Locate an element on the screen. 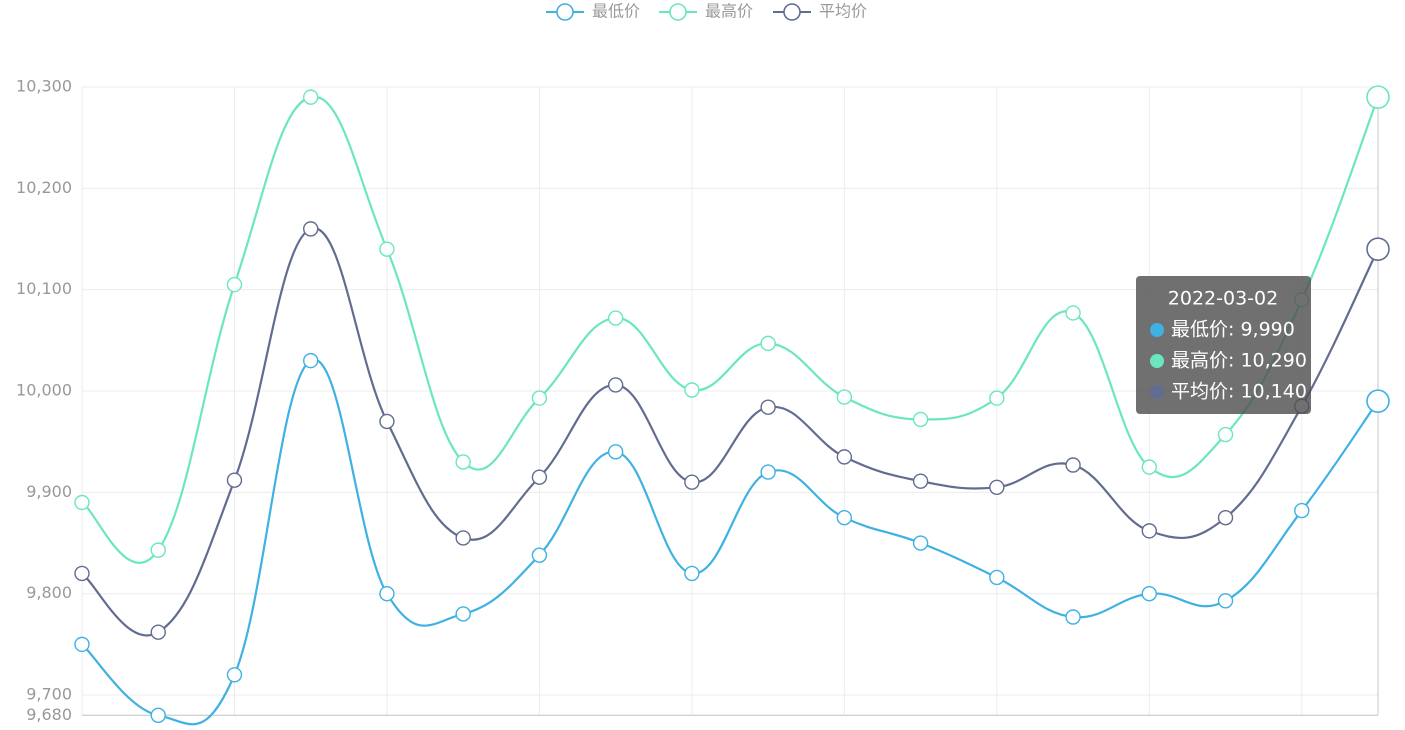 This screenshot has height=730, width=1405. x-tick-label: 2022-02-25 is located at coordinates (1149, 728).